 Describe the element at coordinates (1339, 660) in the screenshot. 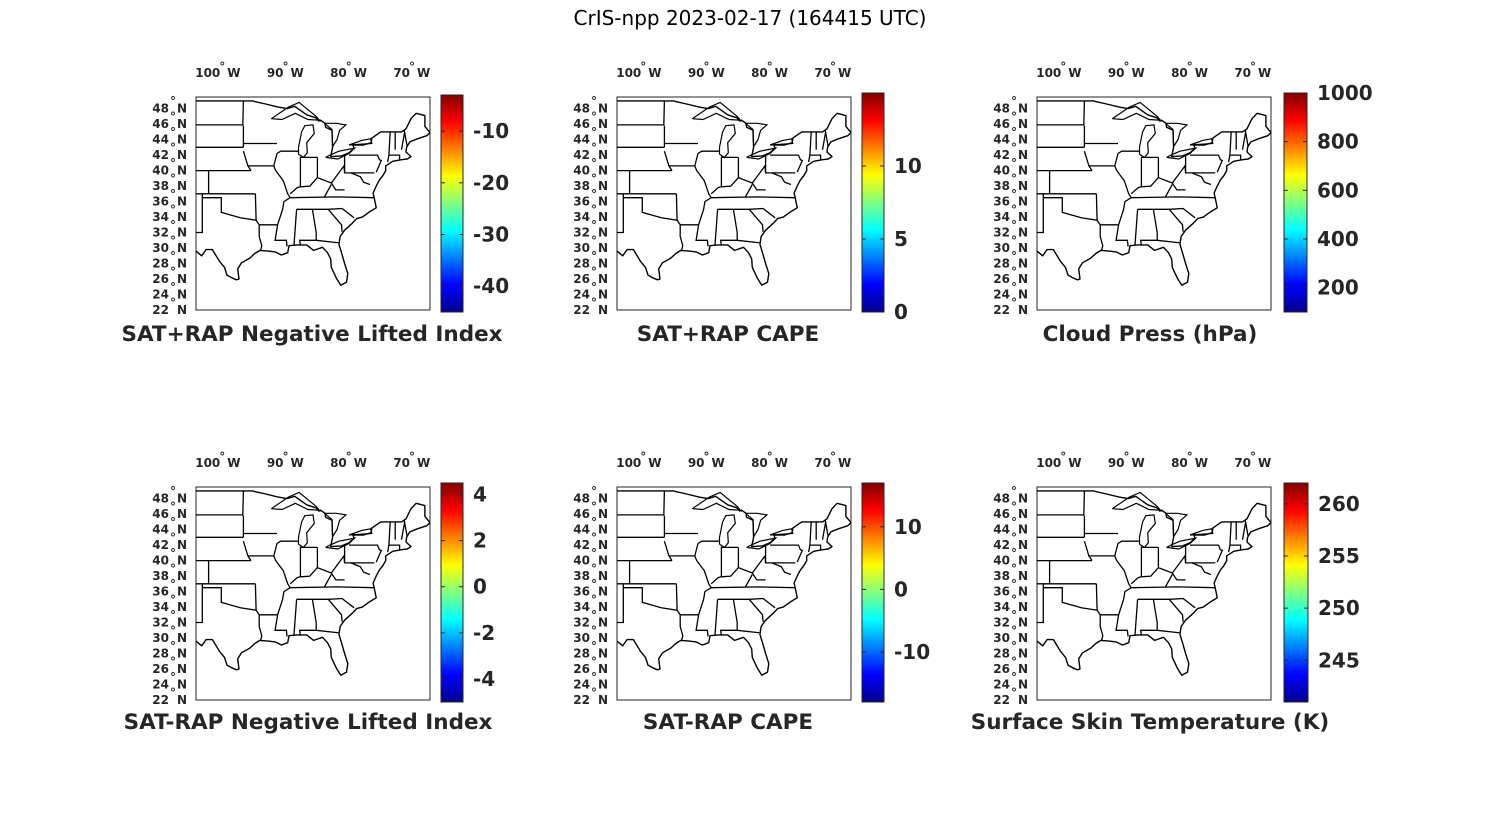

I see `colorbar-tick-label: 245` at that location.